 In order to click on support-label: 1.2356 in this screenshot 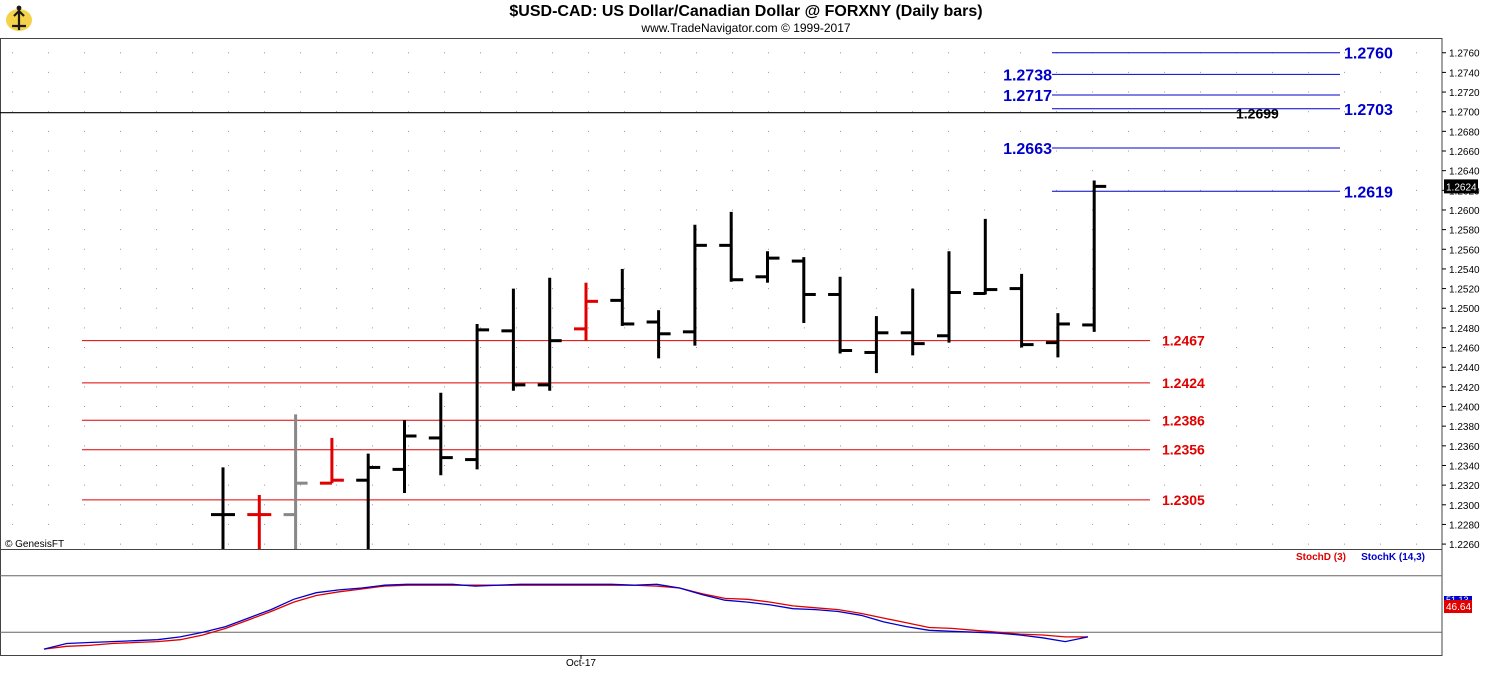, I will do `click(1183, 450)`.